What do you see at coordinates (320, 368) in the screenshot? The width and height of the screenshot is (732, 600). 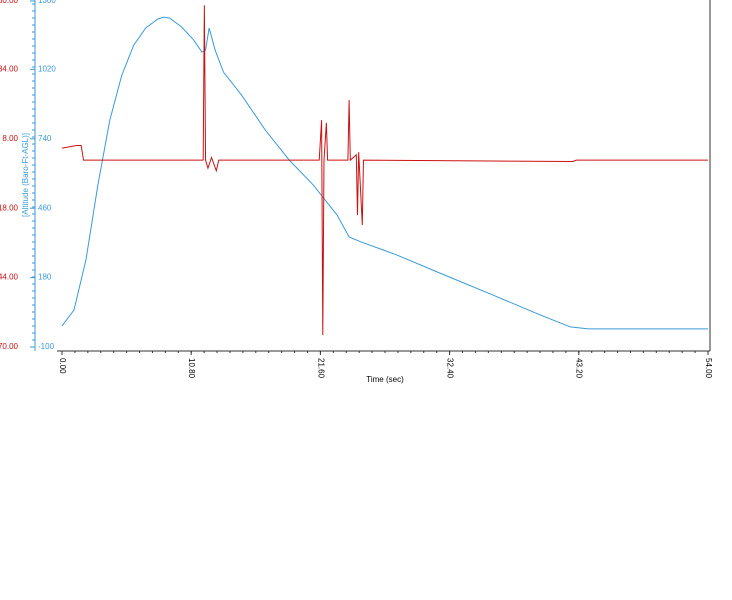 I see `x-tick-label: 21.60` at bounding box center [320, 368].